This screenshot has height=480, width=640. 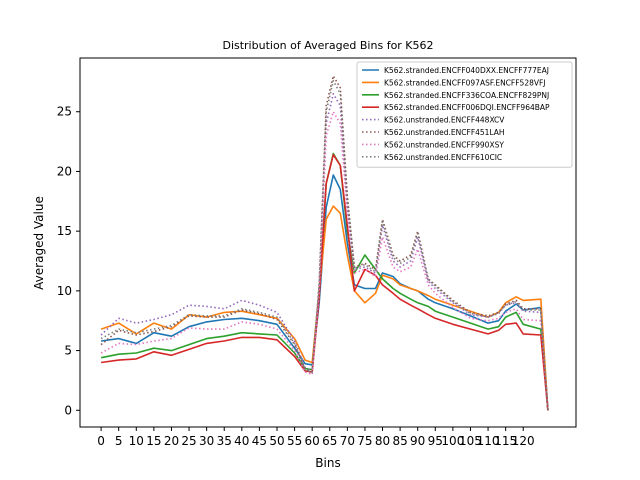 What do you see at coordinates (347, 441) in the screenshot?
I see `x-tick-label: 70` at bounding box center [347, 441].